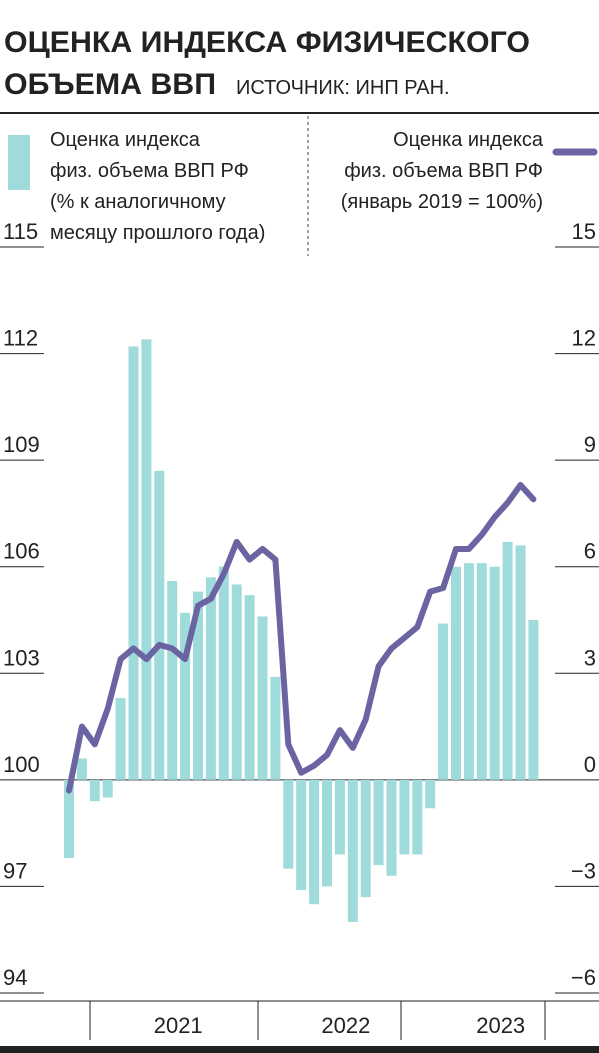  What do you see at coordinates (15, 870) in the screenshot?
I see `y-tick-label: 97` at bounding box center [15, 870].